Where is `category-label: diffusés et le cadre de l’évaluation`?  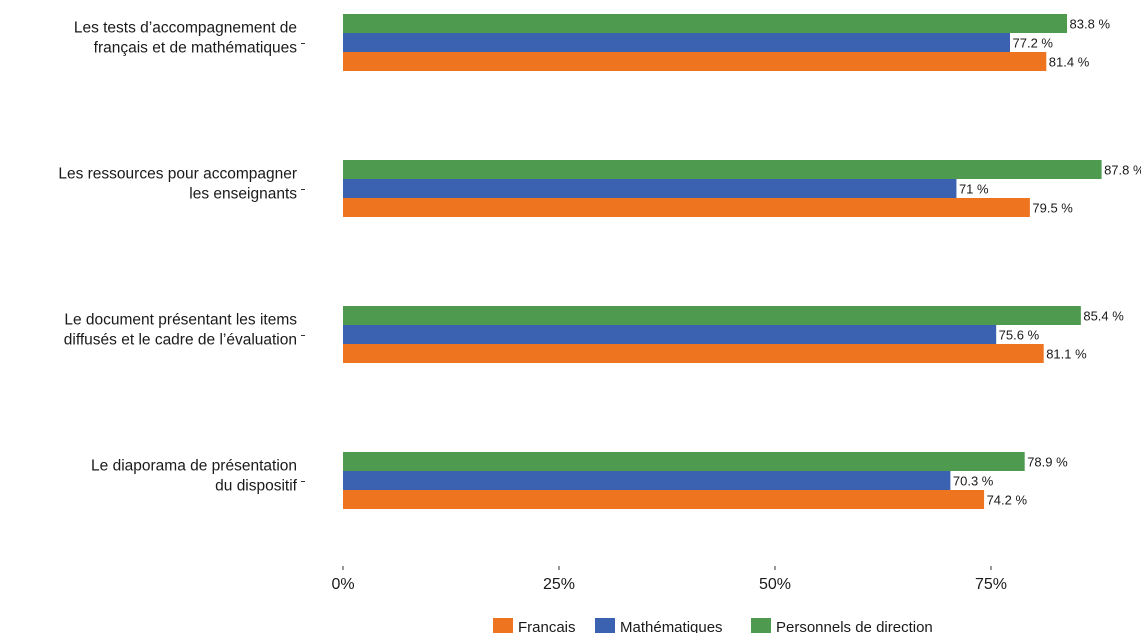
category-label: diffusés et le cadre de l’évaluation is located at coordinates (180, 340).